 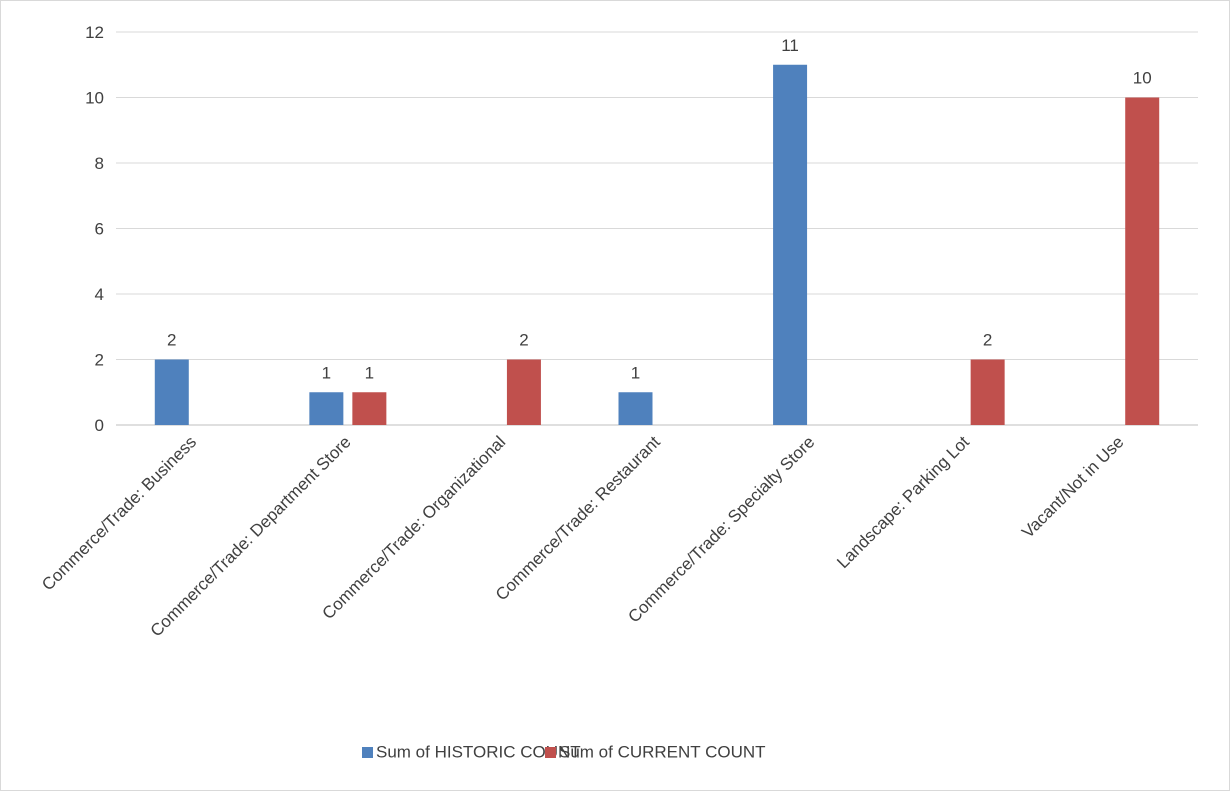 What do you see at coordinates (578, 518) in the screenshot?
I see `x-tick-label: Commerce/Trade: Restaurant` at bounding box center [578, 518].